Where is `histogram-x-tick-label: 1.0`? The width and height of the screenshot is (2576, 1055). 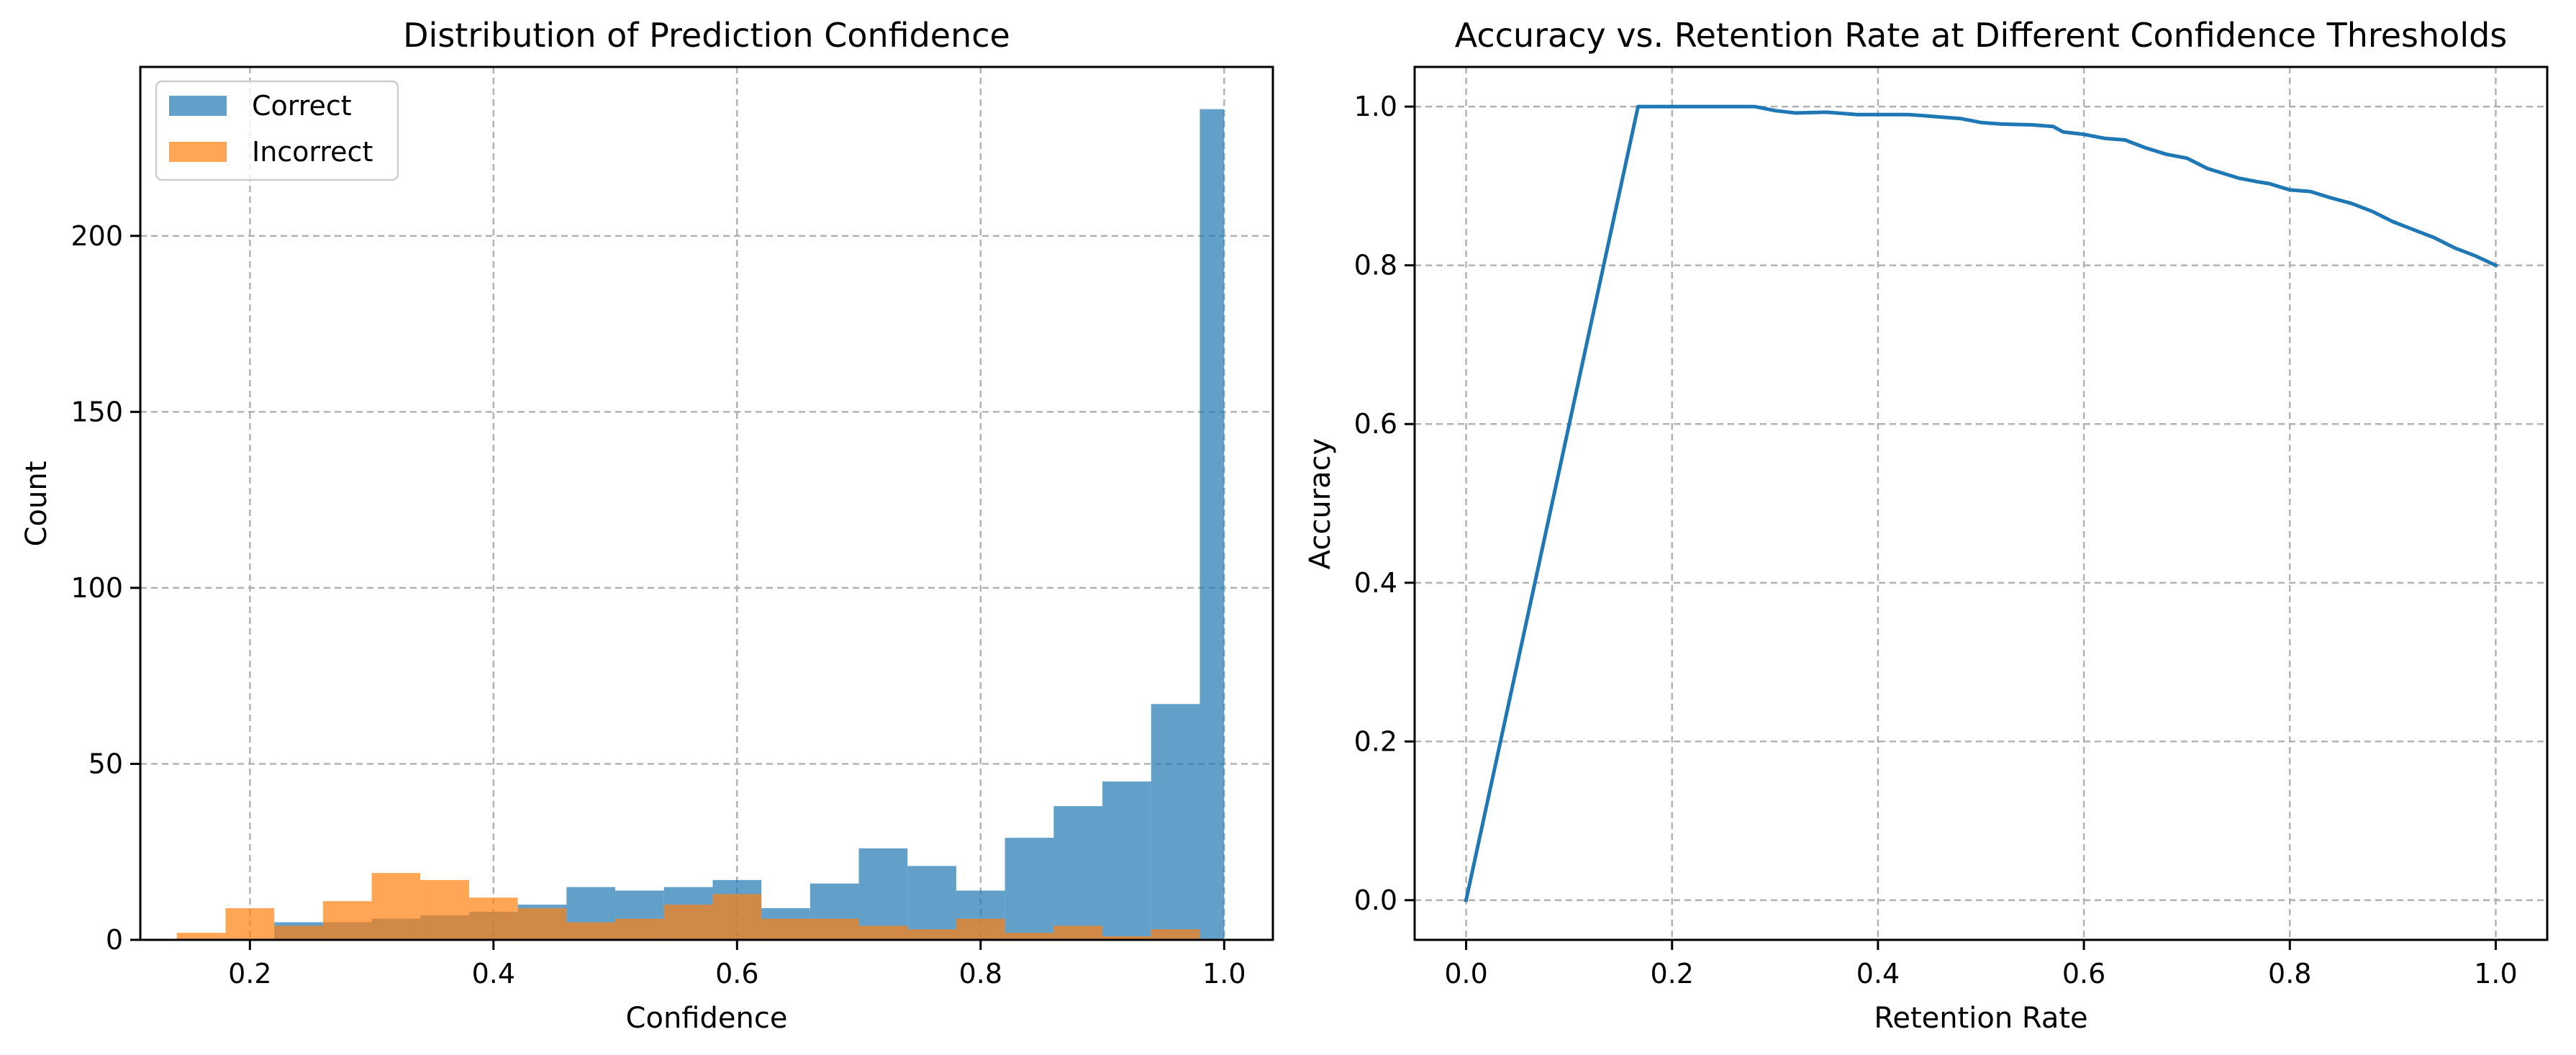 histogram-x-tick-label: 1.0 is located at coordinates (1224, 974).